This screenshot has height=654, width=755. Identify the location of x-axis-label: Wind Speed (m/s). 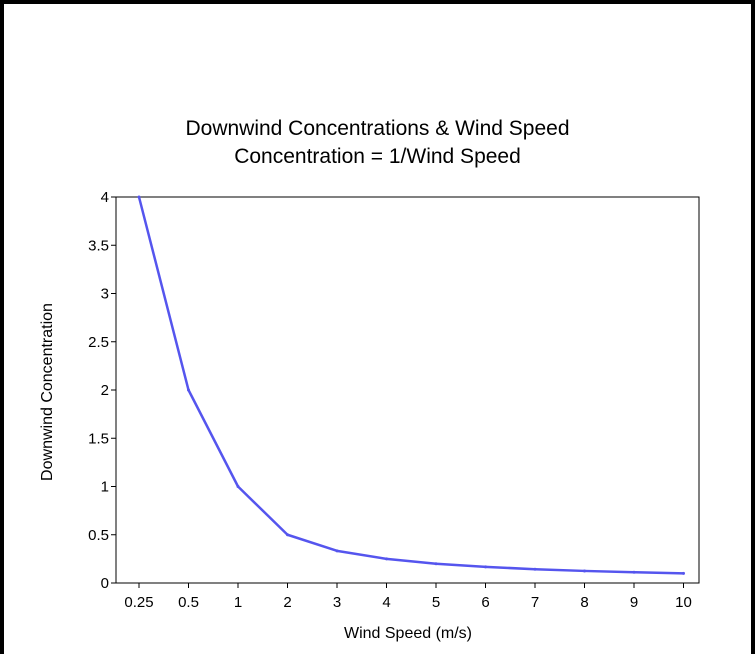
(408, 633).